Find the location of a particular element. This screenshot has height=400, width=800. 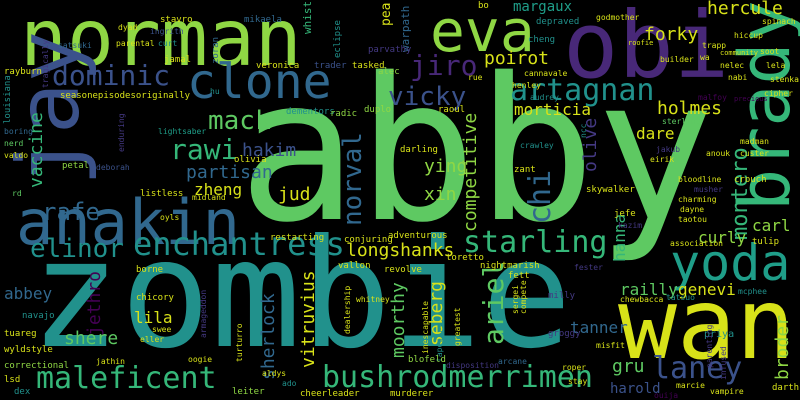

word-norval: norval is located at coordinates (353, 179).